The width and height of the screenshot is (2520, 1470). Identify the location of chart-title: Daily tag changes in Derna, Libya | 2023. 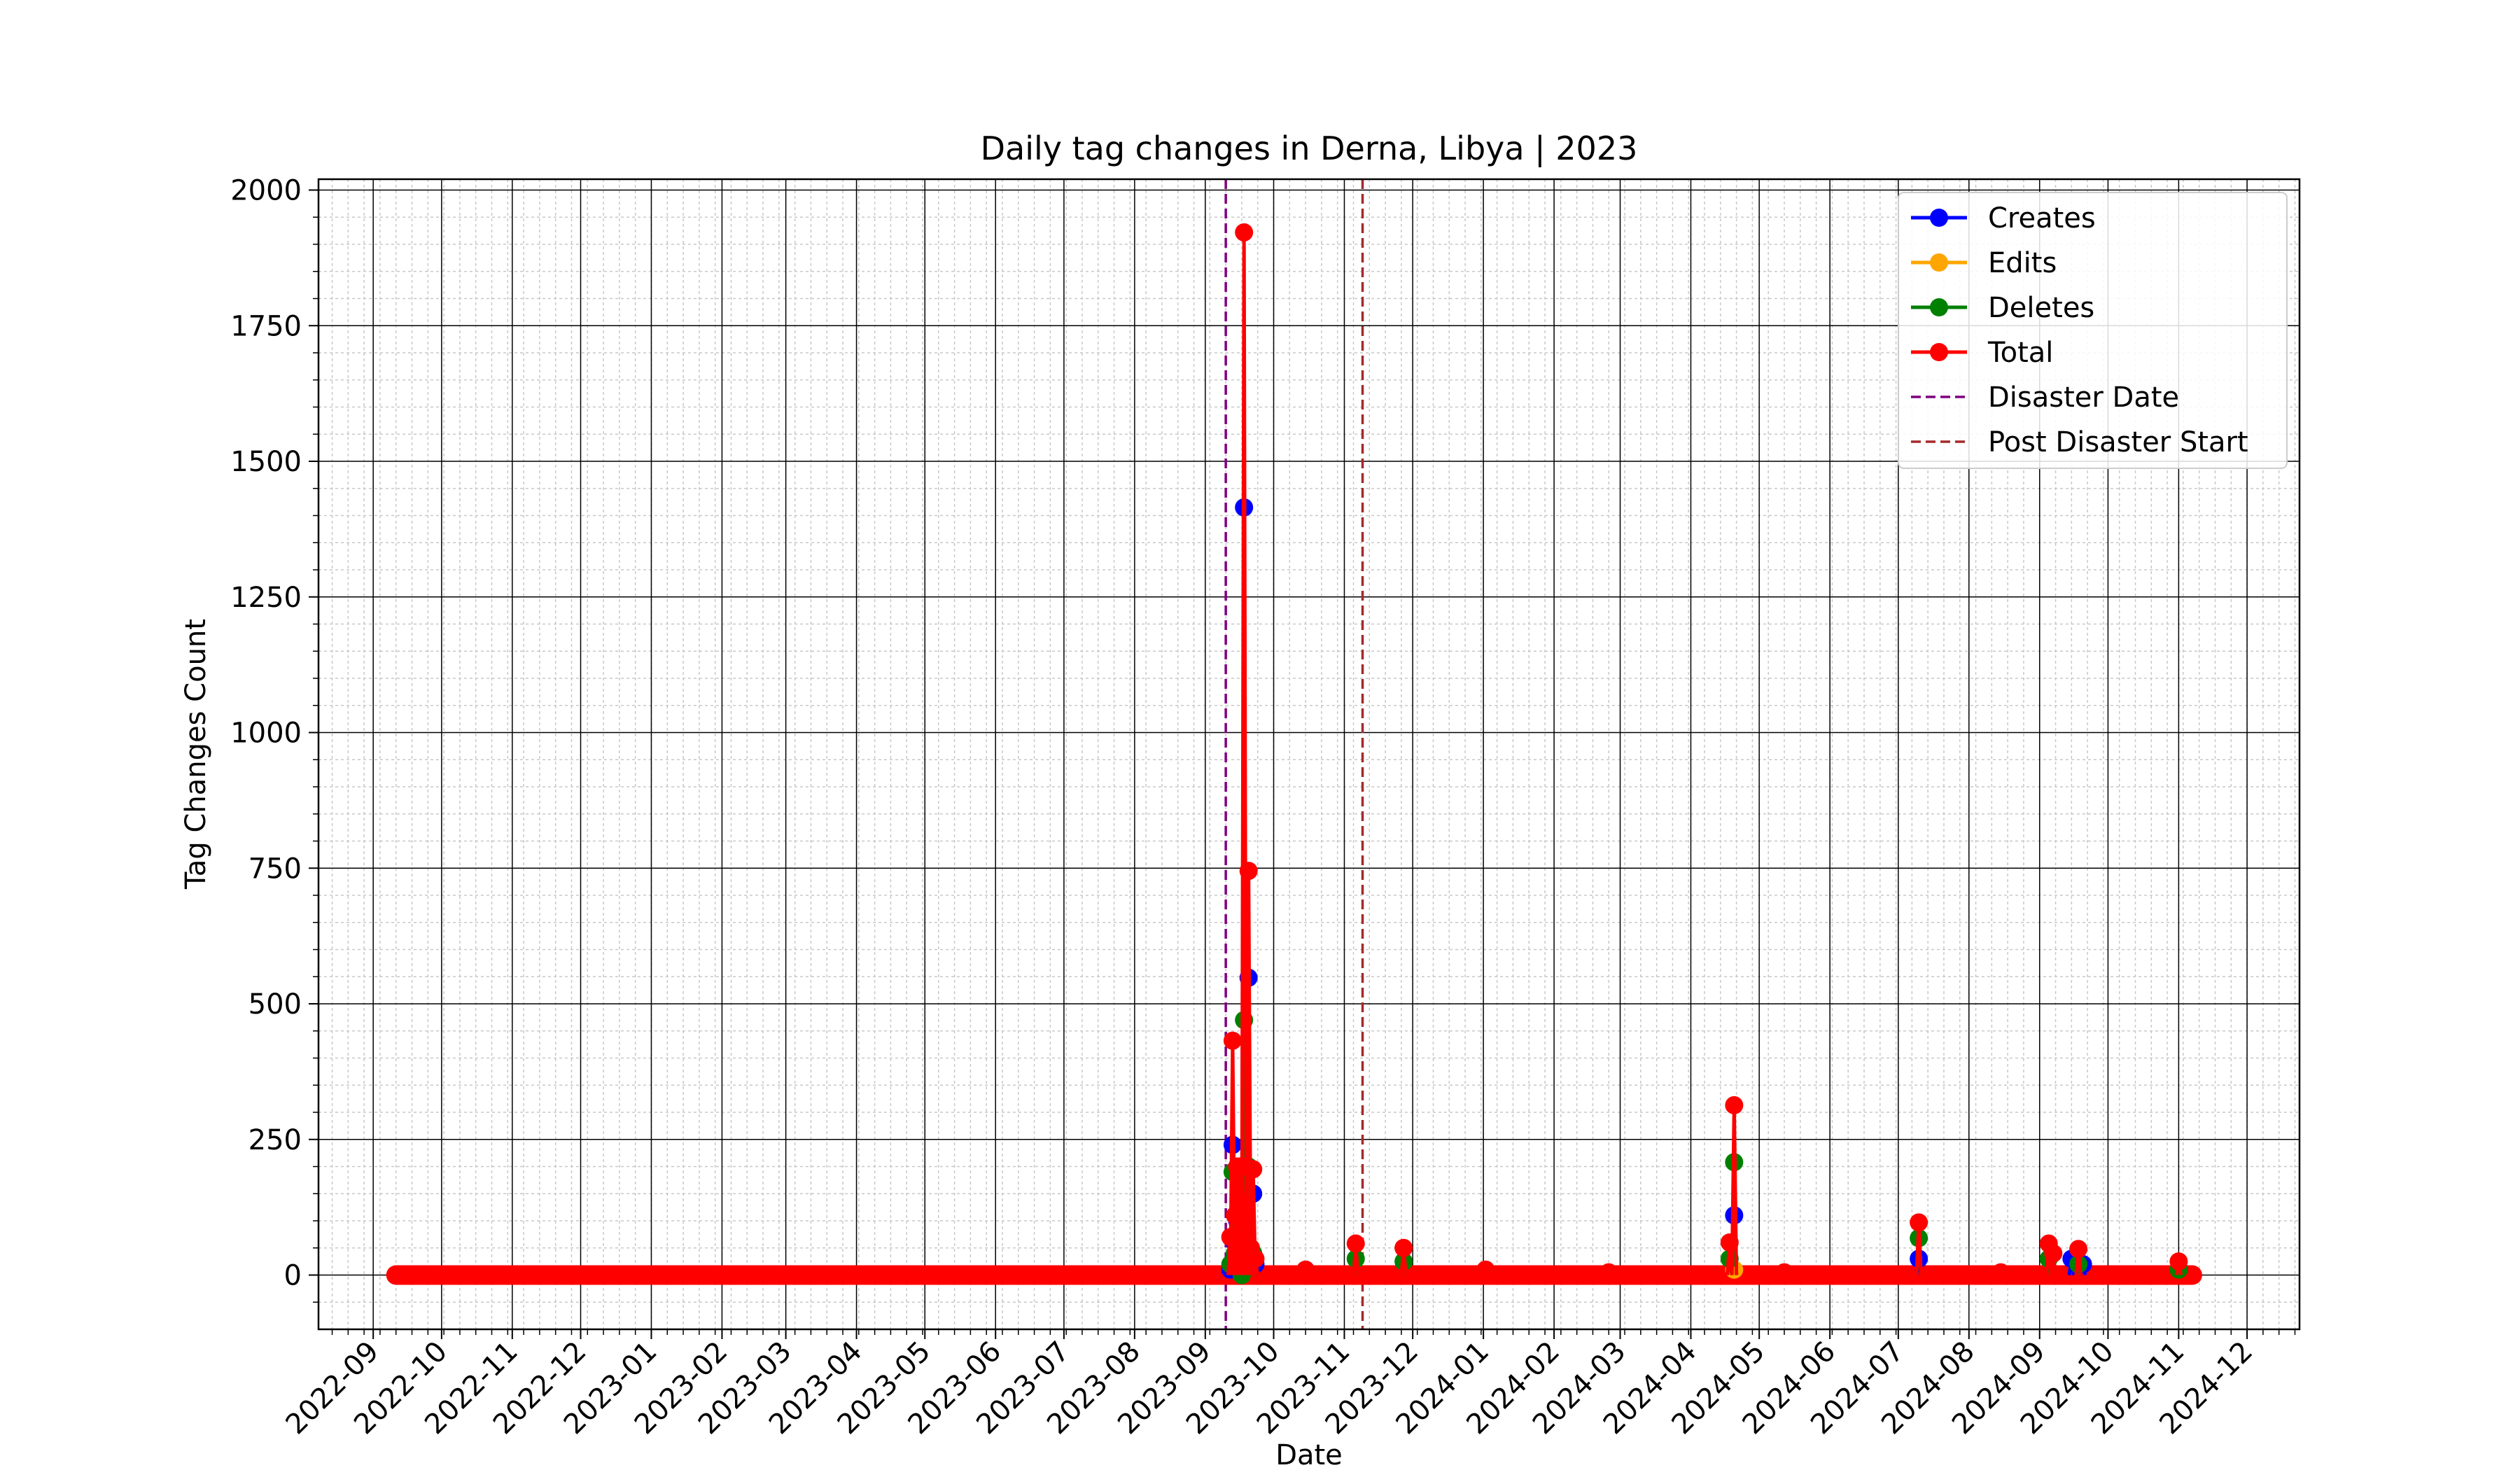
(1309, 149).